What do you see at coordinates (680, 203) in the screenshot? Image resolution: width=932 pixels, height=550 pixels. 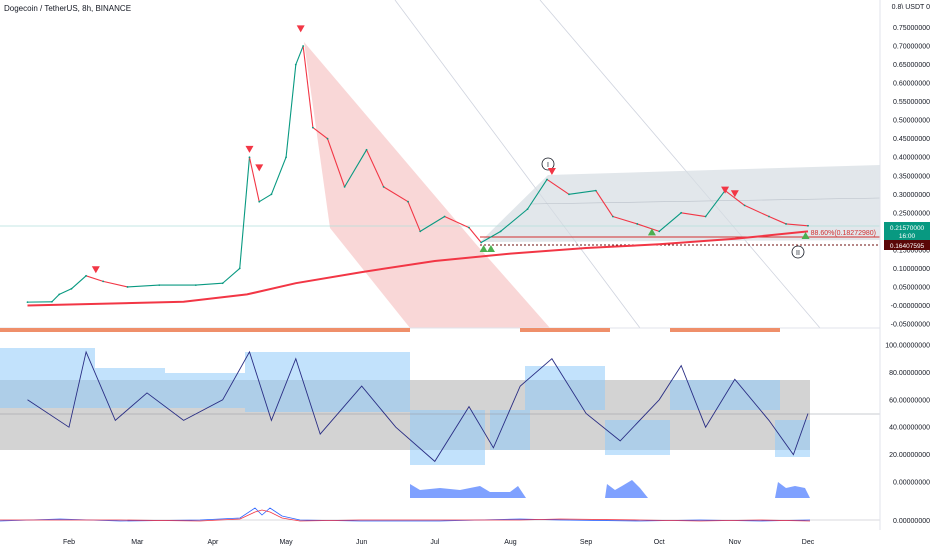 I see `range-zone` at bounding box center [680, 203].